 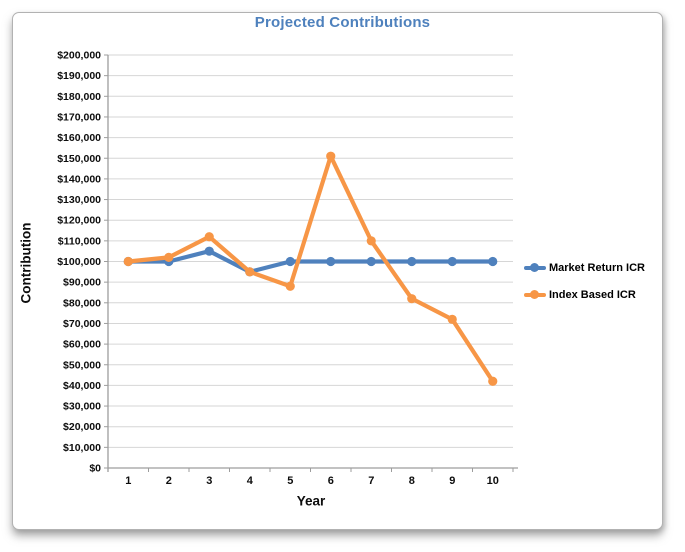 I want to click on x-tick-label: 6, so click(x=331, y=481).